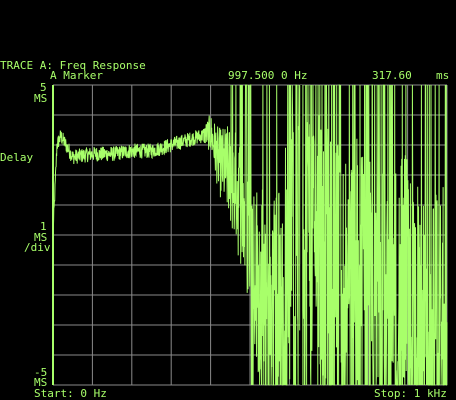  Describe the element at coordinates (70, 393) in the screenshot. I see `x-start-label: Start: 0 Hz` at that location.